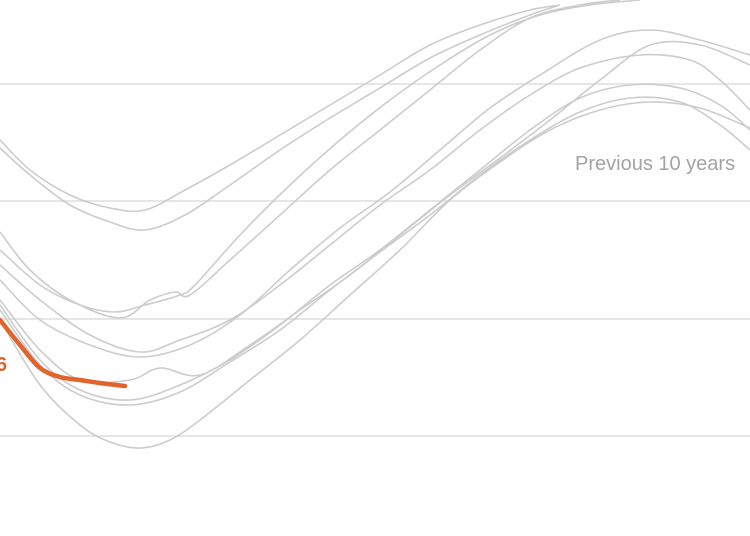  What do you see at coordinates (655, 164) in the screenshot?
I see `previous-years-label: Previous 10 years` at bounding box center [655, 164].